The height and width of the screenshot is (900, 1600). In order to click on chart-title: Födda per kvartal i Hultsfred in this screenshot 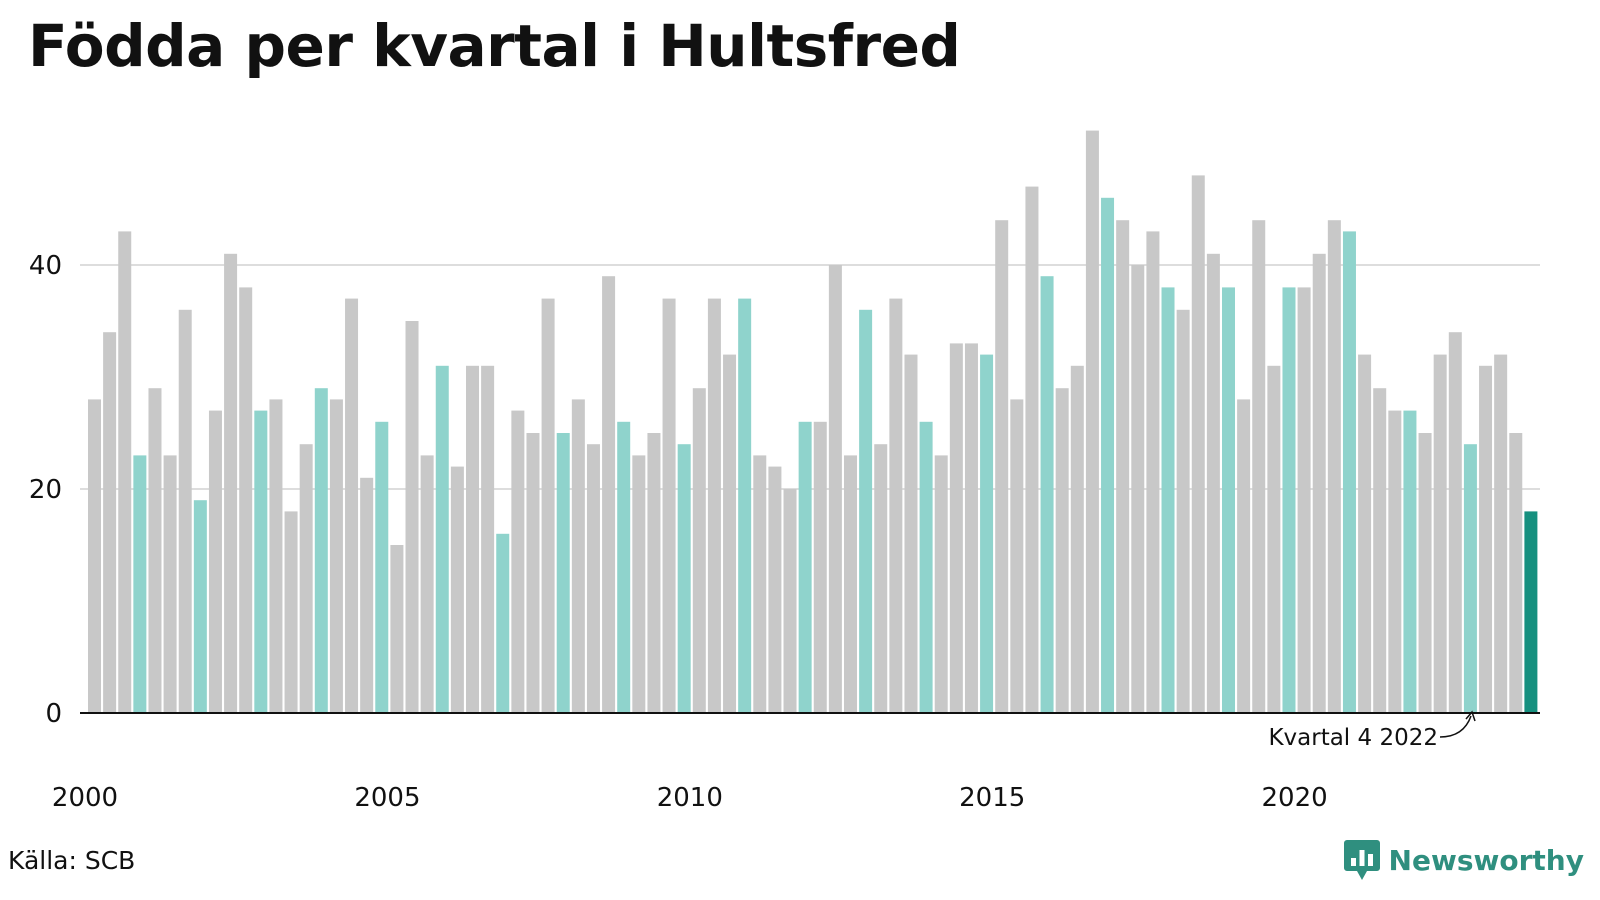, I will do `click(494, 46)`.